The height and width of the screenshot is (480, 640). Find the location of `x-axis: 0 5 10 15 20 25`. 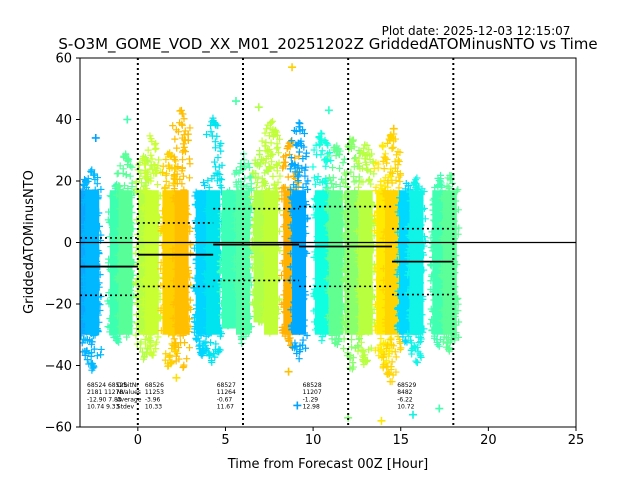

x-axis: 0 5 10 15 20 25 is located at coordinates (359, 437).